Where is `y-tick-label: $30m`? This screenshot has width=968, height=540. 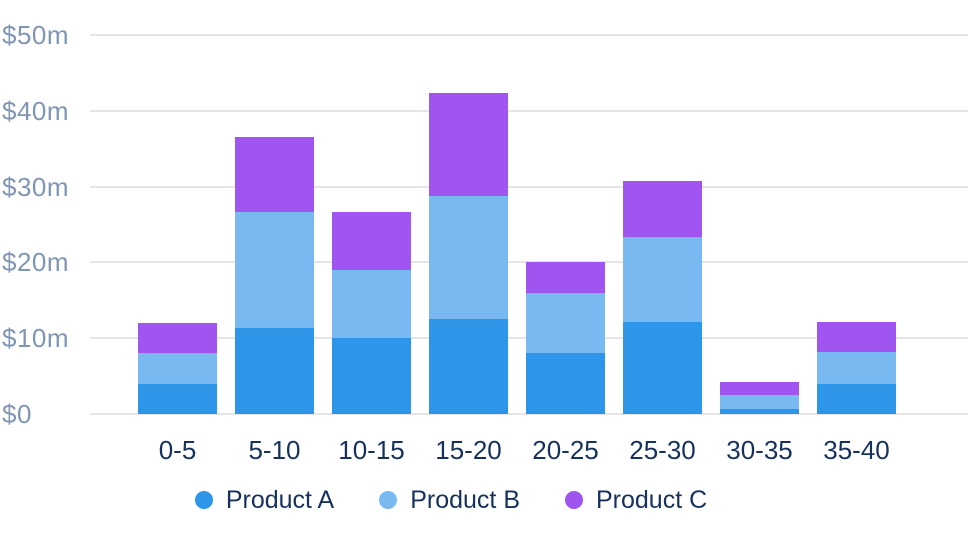 y-tick-label: $30m is located at coordinates (36, 186).